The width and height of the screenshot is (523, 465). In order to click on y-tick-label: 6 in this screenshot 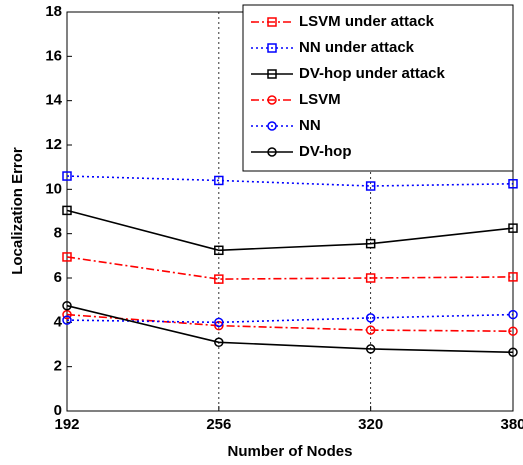, I will do `click(58, 277)`.